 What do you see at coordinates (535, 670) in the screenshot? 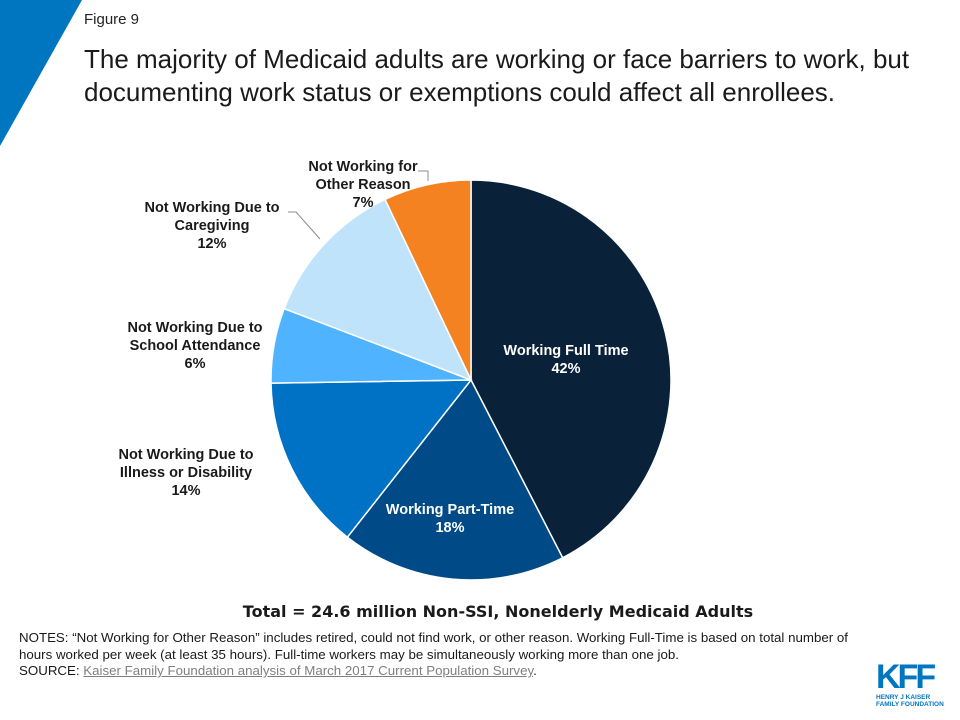
I see `source-suffix: .` at bounding box center [535, 670].